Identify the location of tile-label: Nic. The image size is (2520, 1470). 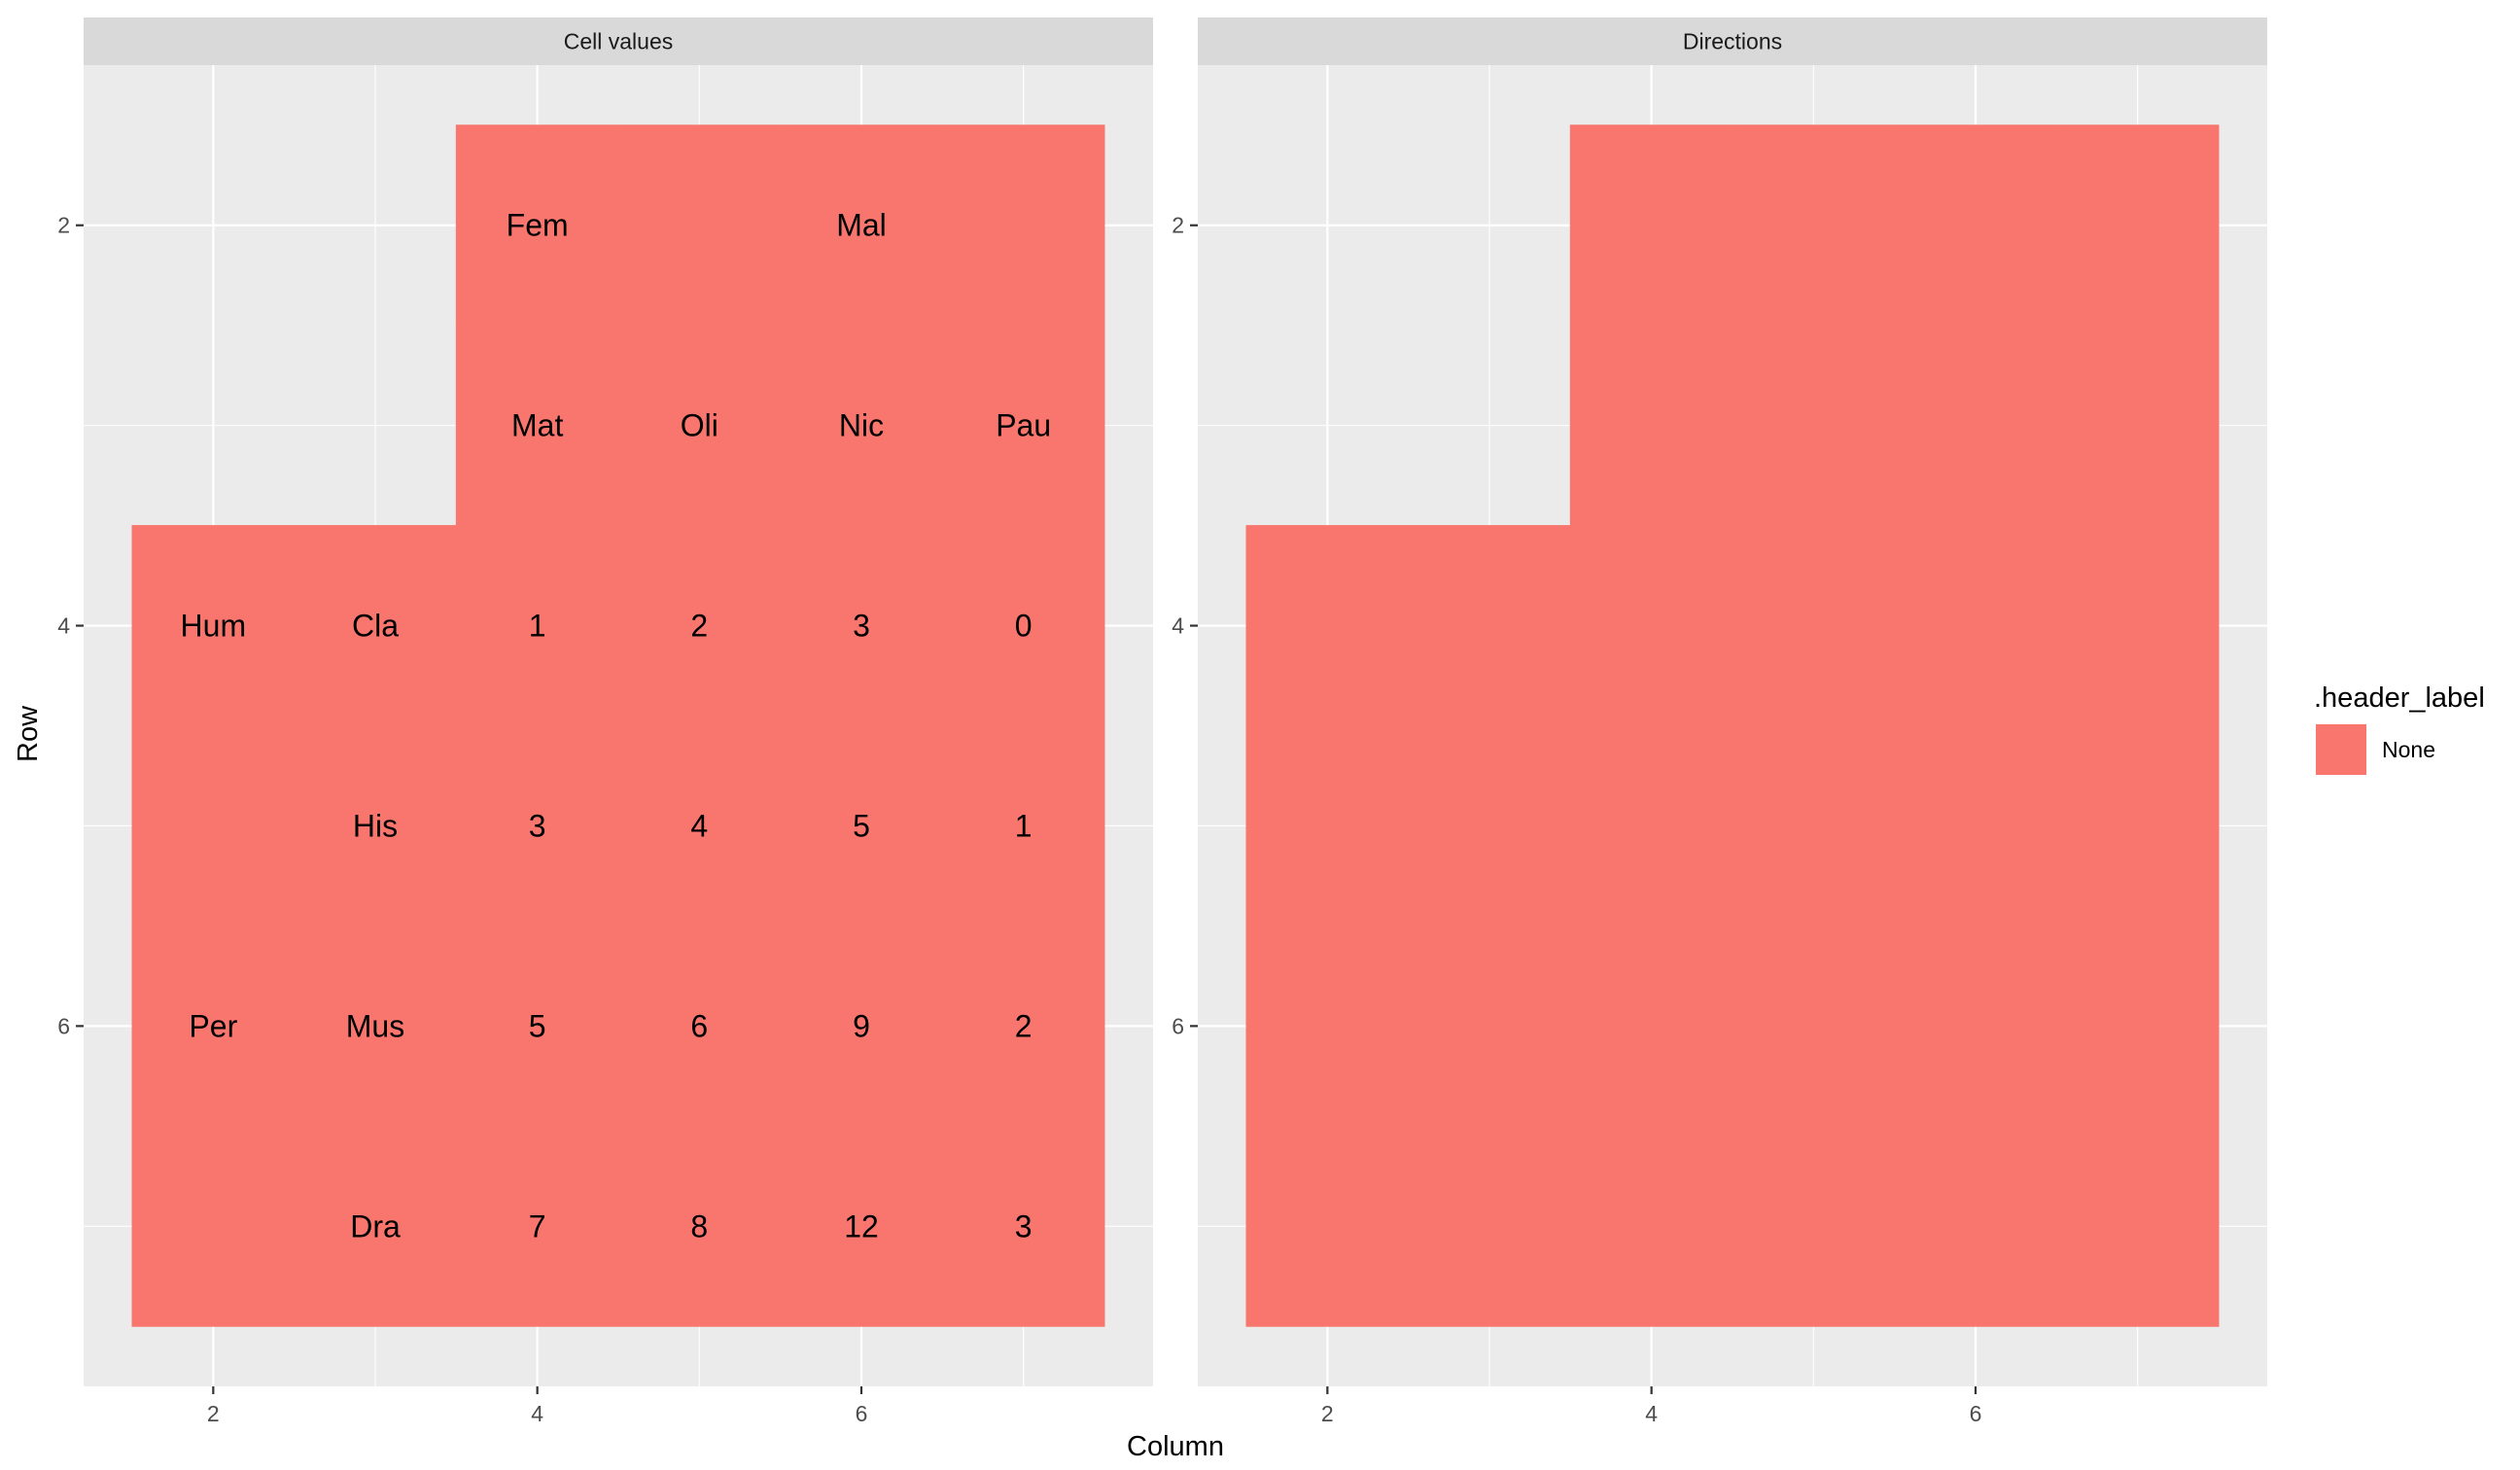
(861, 425).